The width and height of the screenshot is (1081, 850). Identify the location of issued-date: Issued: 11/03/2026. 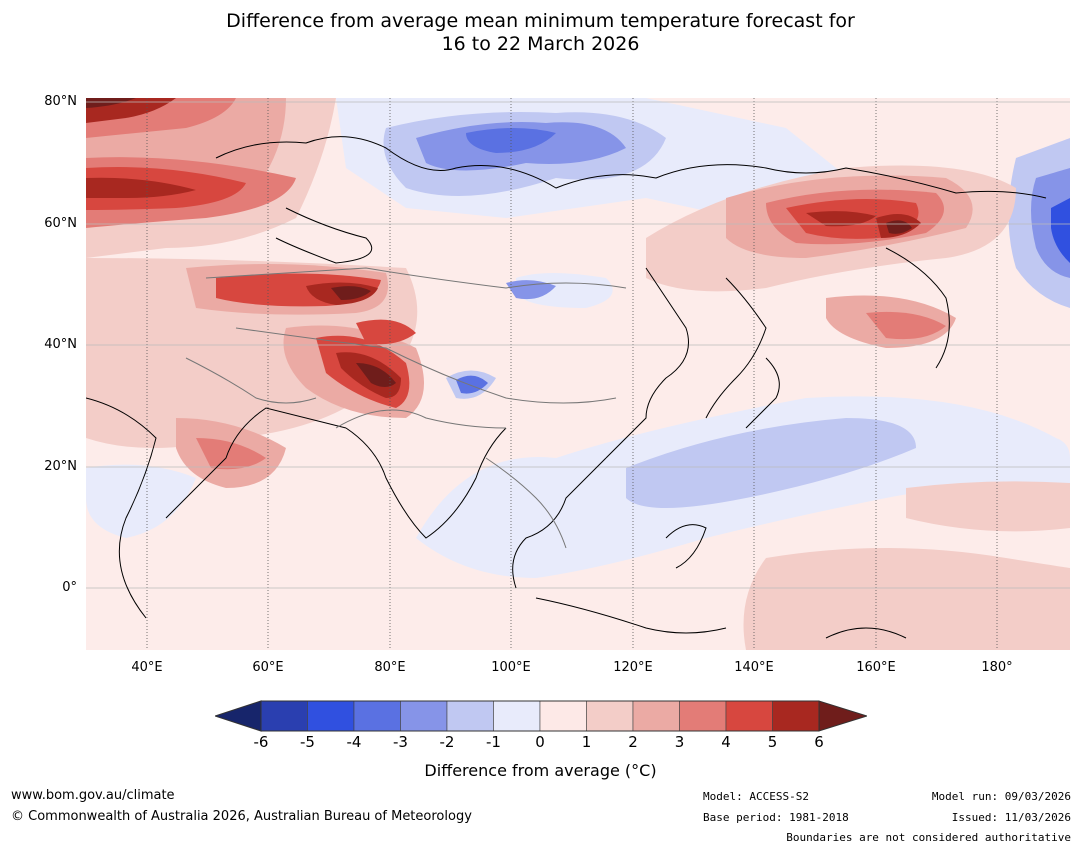
(1011, 817).